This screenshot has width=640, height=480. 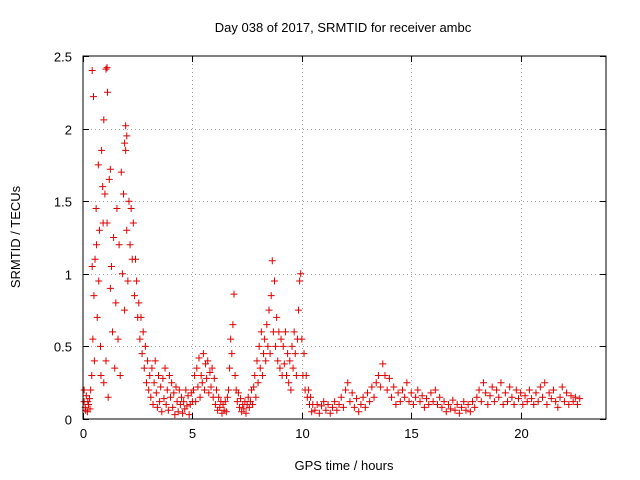 What do you see at coordinates (68, 275) in the screenshot?
I see `y-tick-label: 1` at bounding box center [68, 275].